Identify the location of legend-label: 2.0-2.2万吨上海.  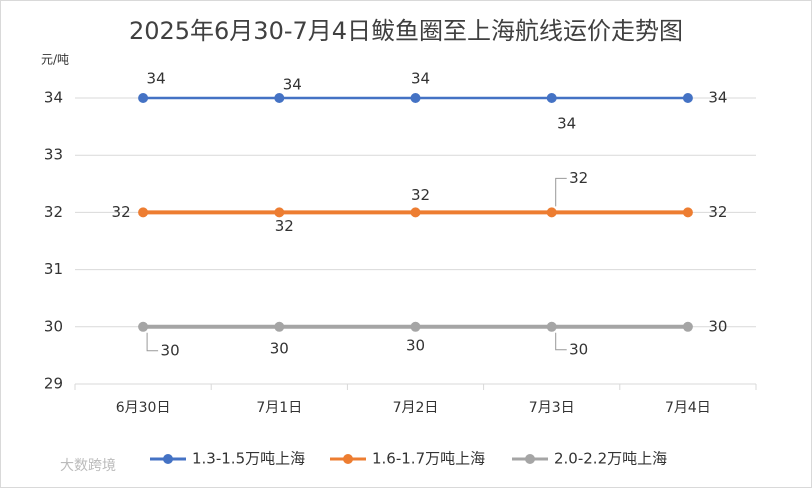
(610, 459).